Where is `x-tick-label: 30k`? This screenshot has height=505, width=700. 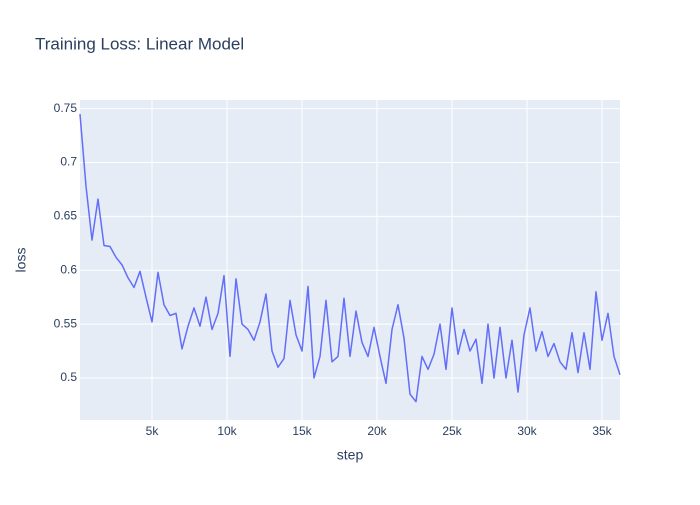
x-tick-label: 30k is located at coordinates (527, 431).